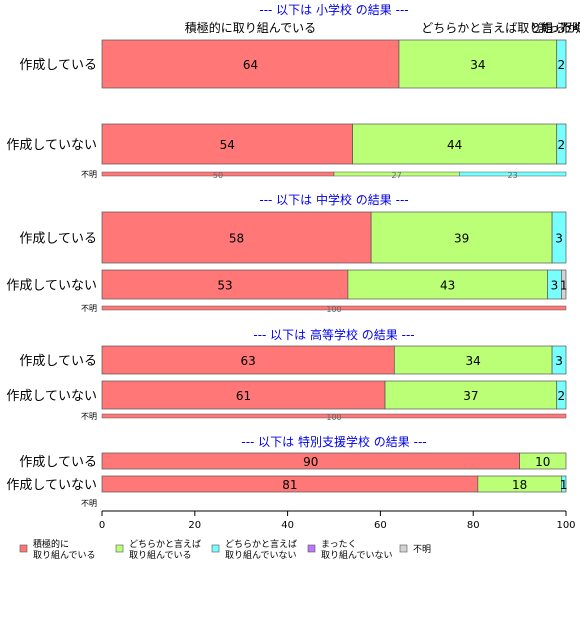  I want to click on bar-value-label: 50, so click(218, 175).